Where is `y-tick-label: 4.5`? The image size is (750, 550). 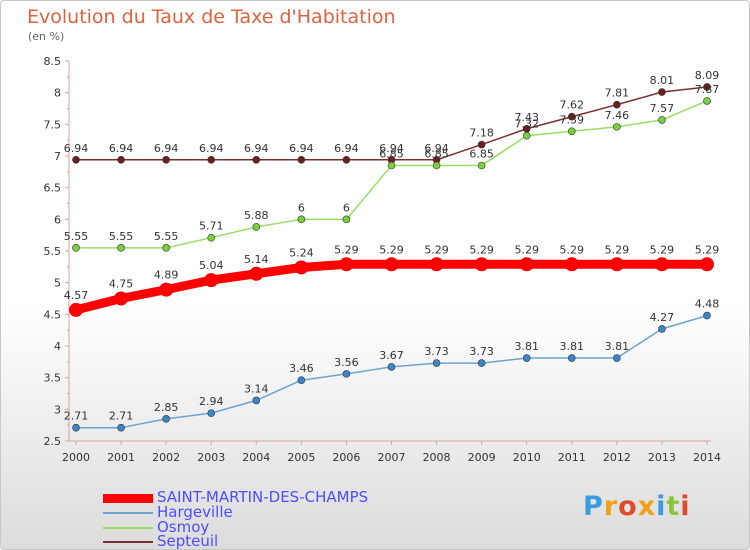 y-tick-label: 4.5 is located at coordinates (53, 314).